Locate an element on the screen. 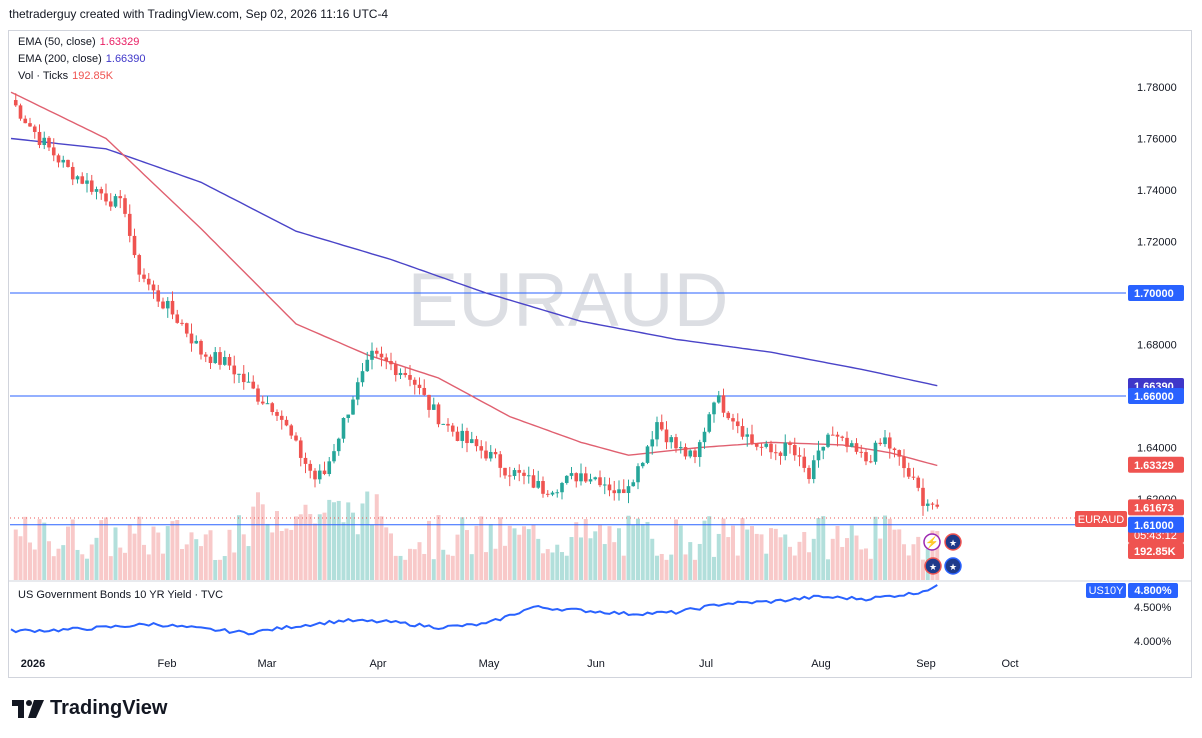 Image resolution: width=1202 pixels, height=738 pixels. tradingview-logo: TradingView is located at coordinates (89, 708).